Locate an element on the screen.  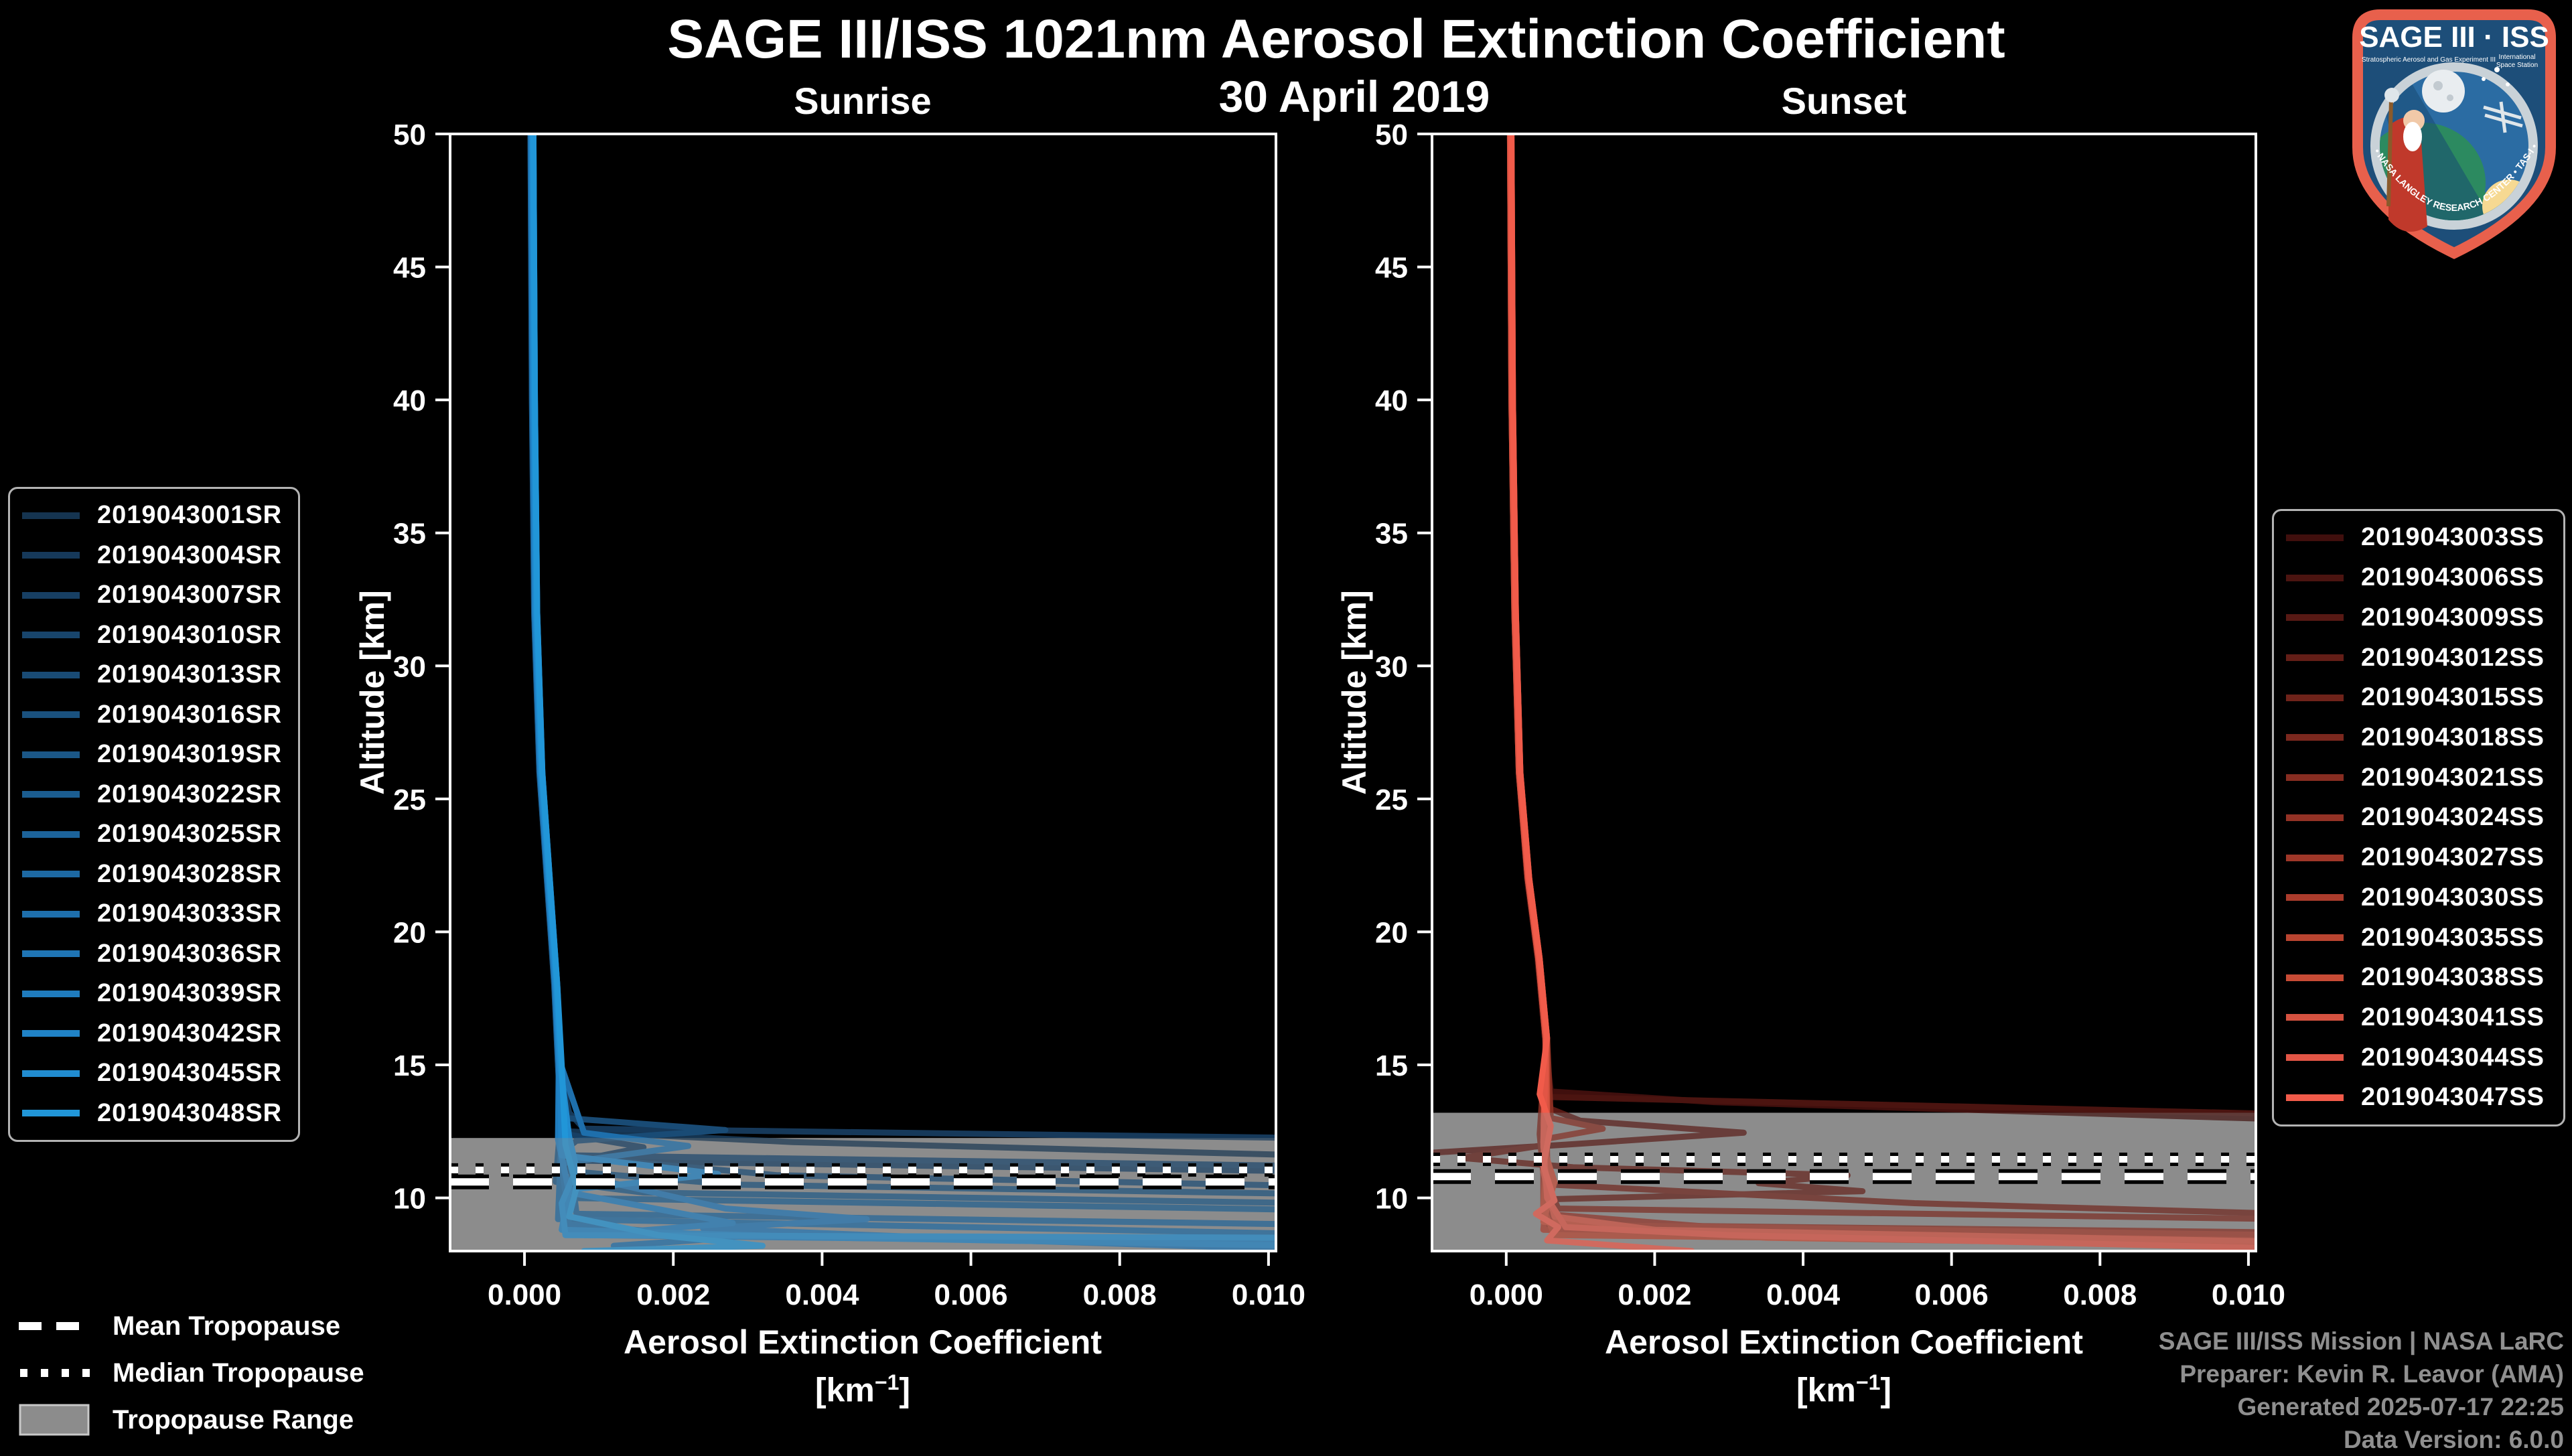
legend-event-label: 2019043018SS is located at coordinates (2453, 737).